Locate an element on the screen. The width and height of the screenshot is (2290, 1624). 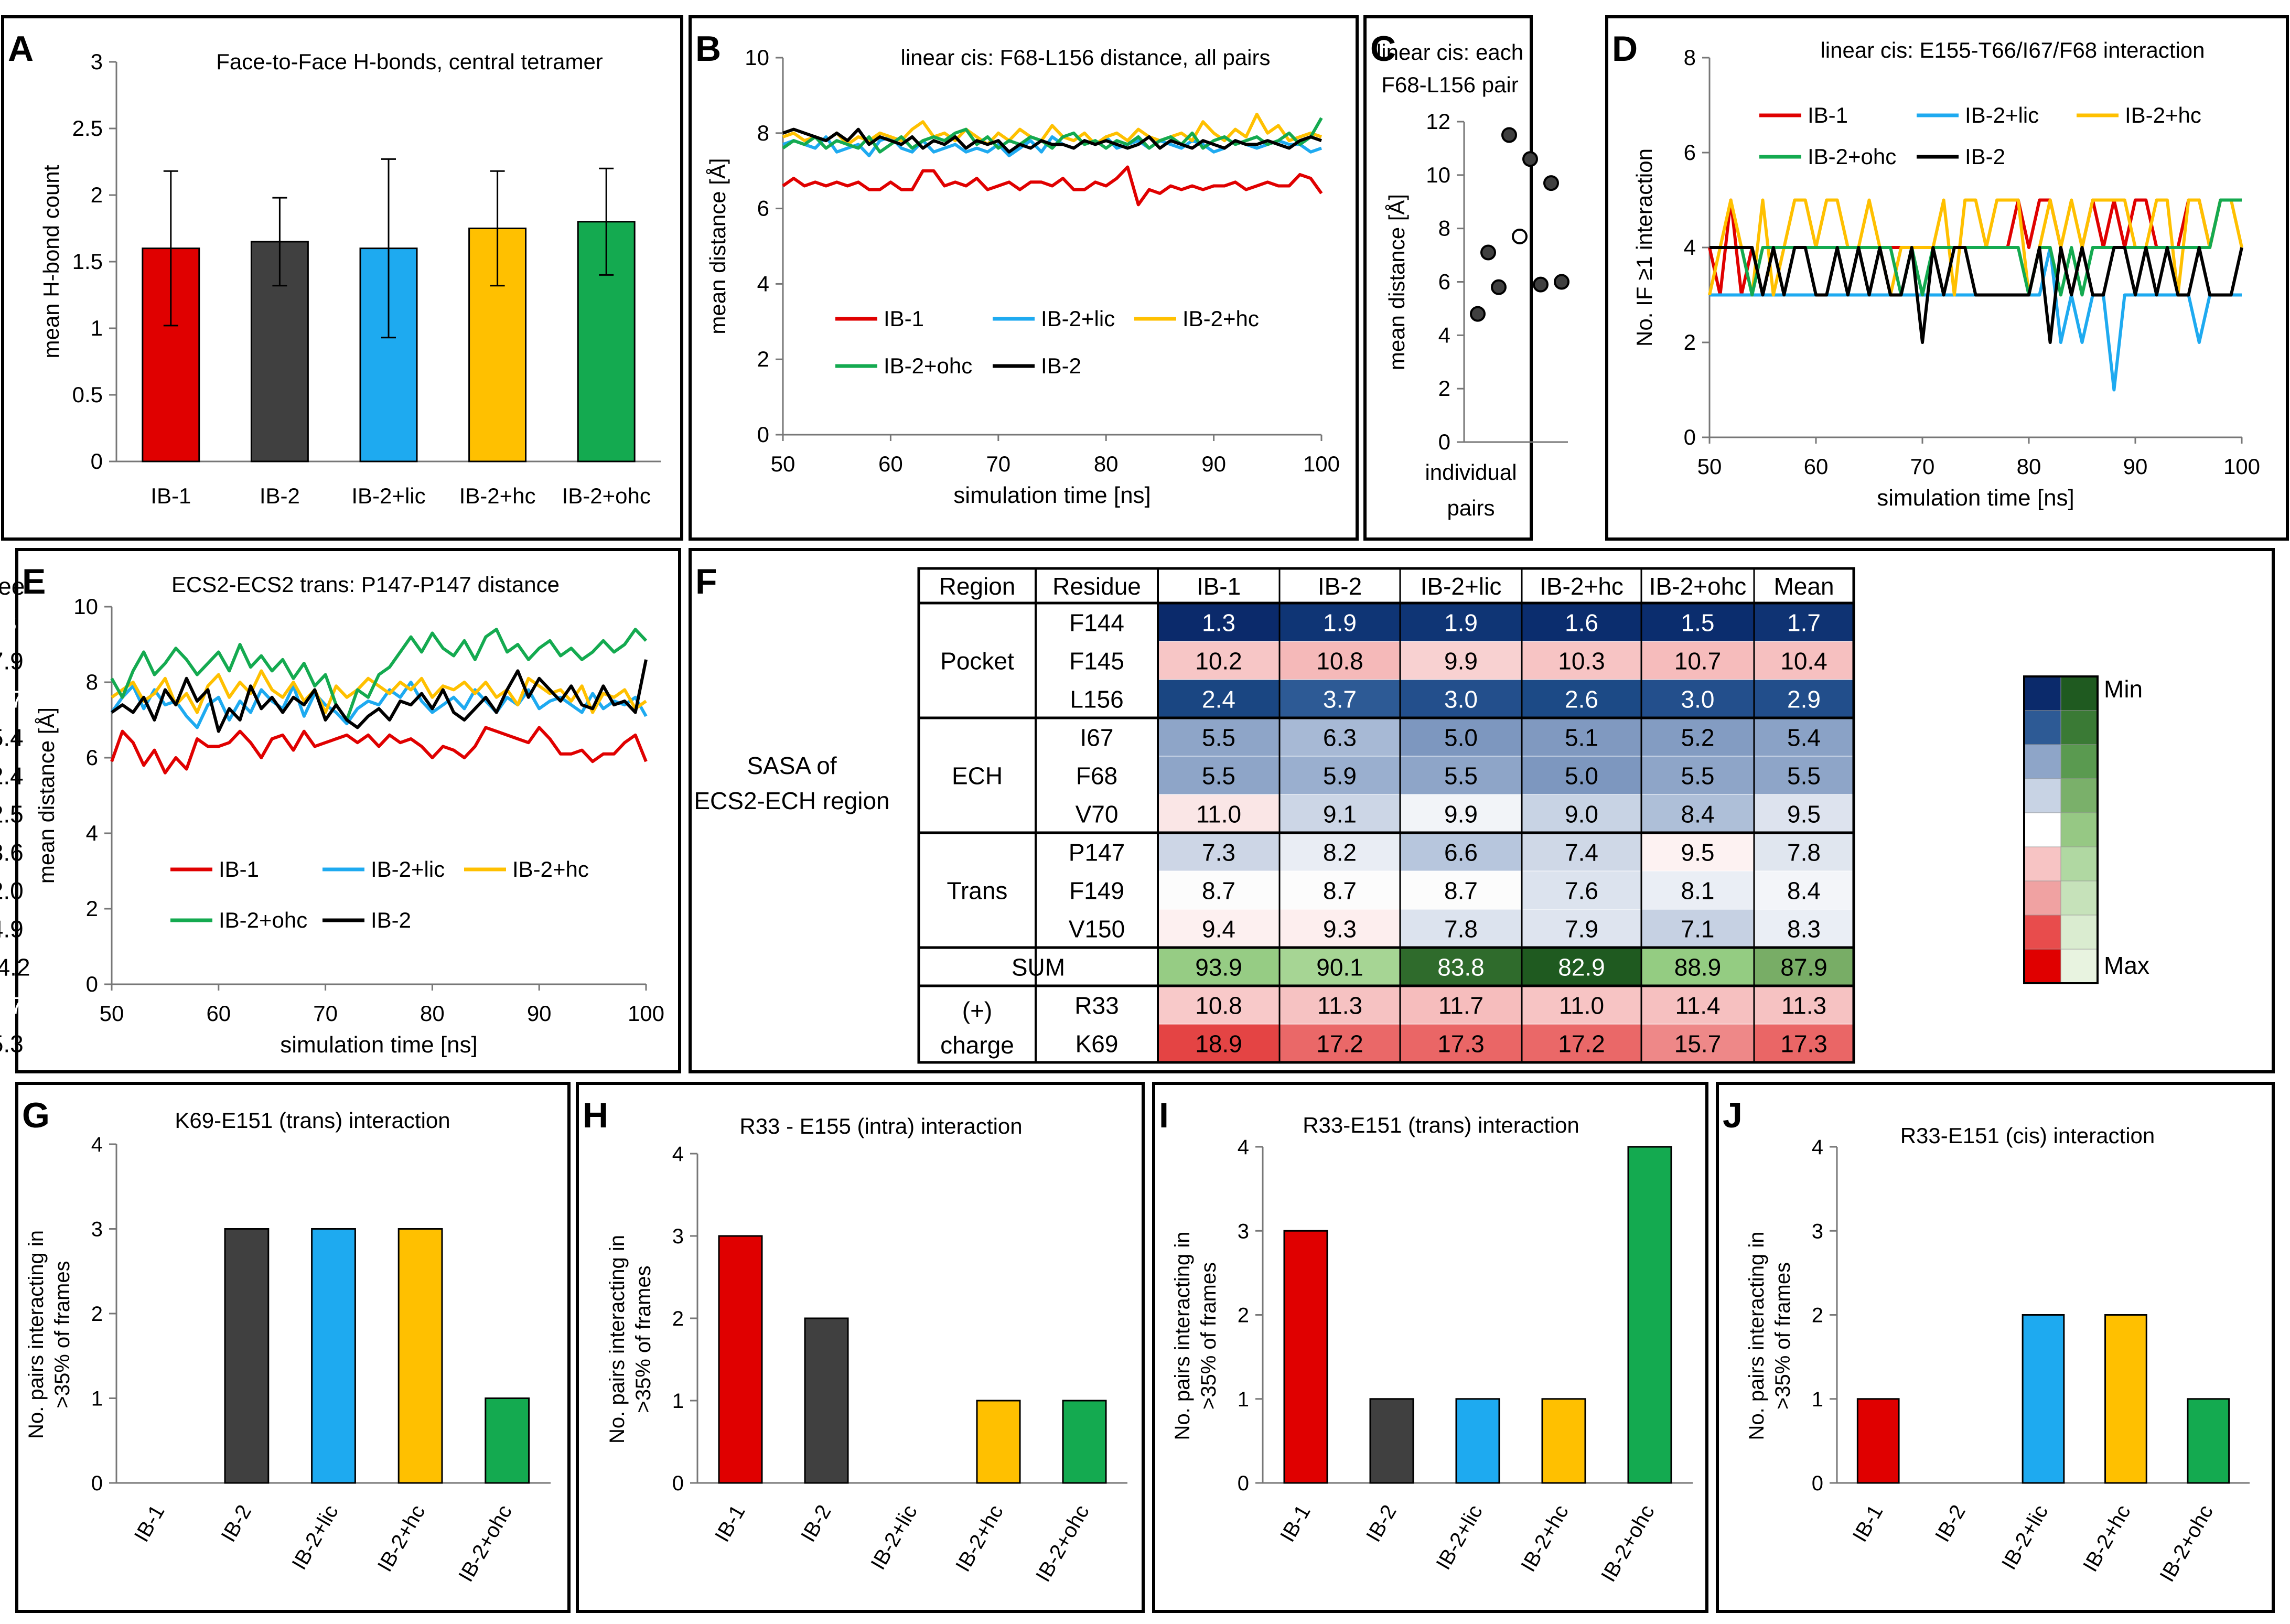
panel-b-legend-label: IB-2+ohc is located at coordinates (928, 365).